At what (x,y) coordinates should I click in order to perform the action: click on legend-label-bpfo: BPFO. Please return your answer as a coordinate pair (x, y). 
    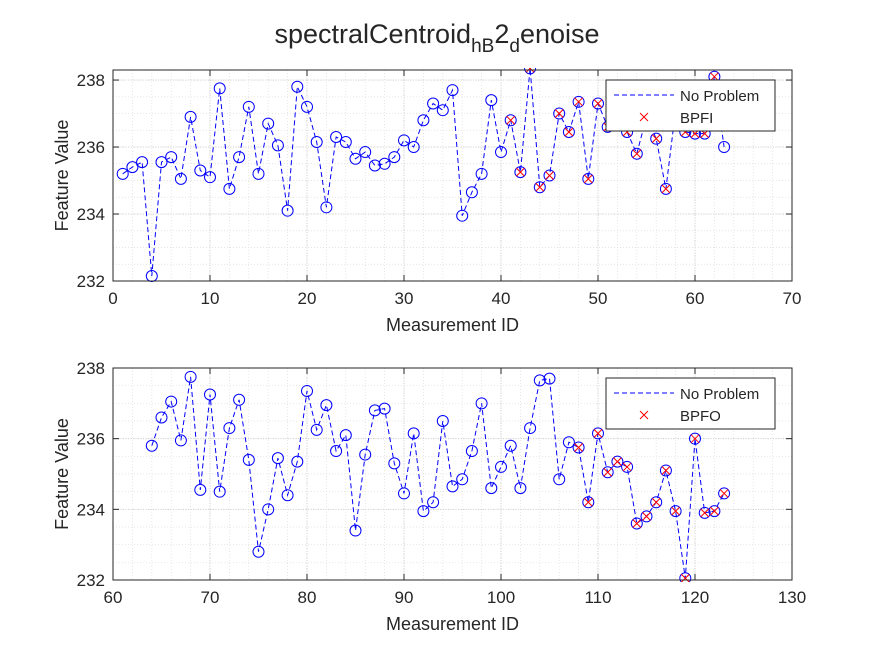
    Looking at the image, I should click on (700, 416).